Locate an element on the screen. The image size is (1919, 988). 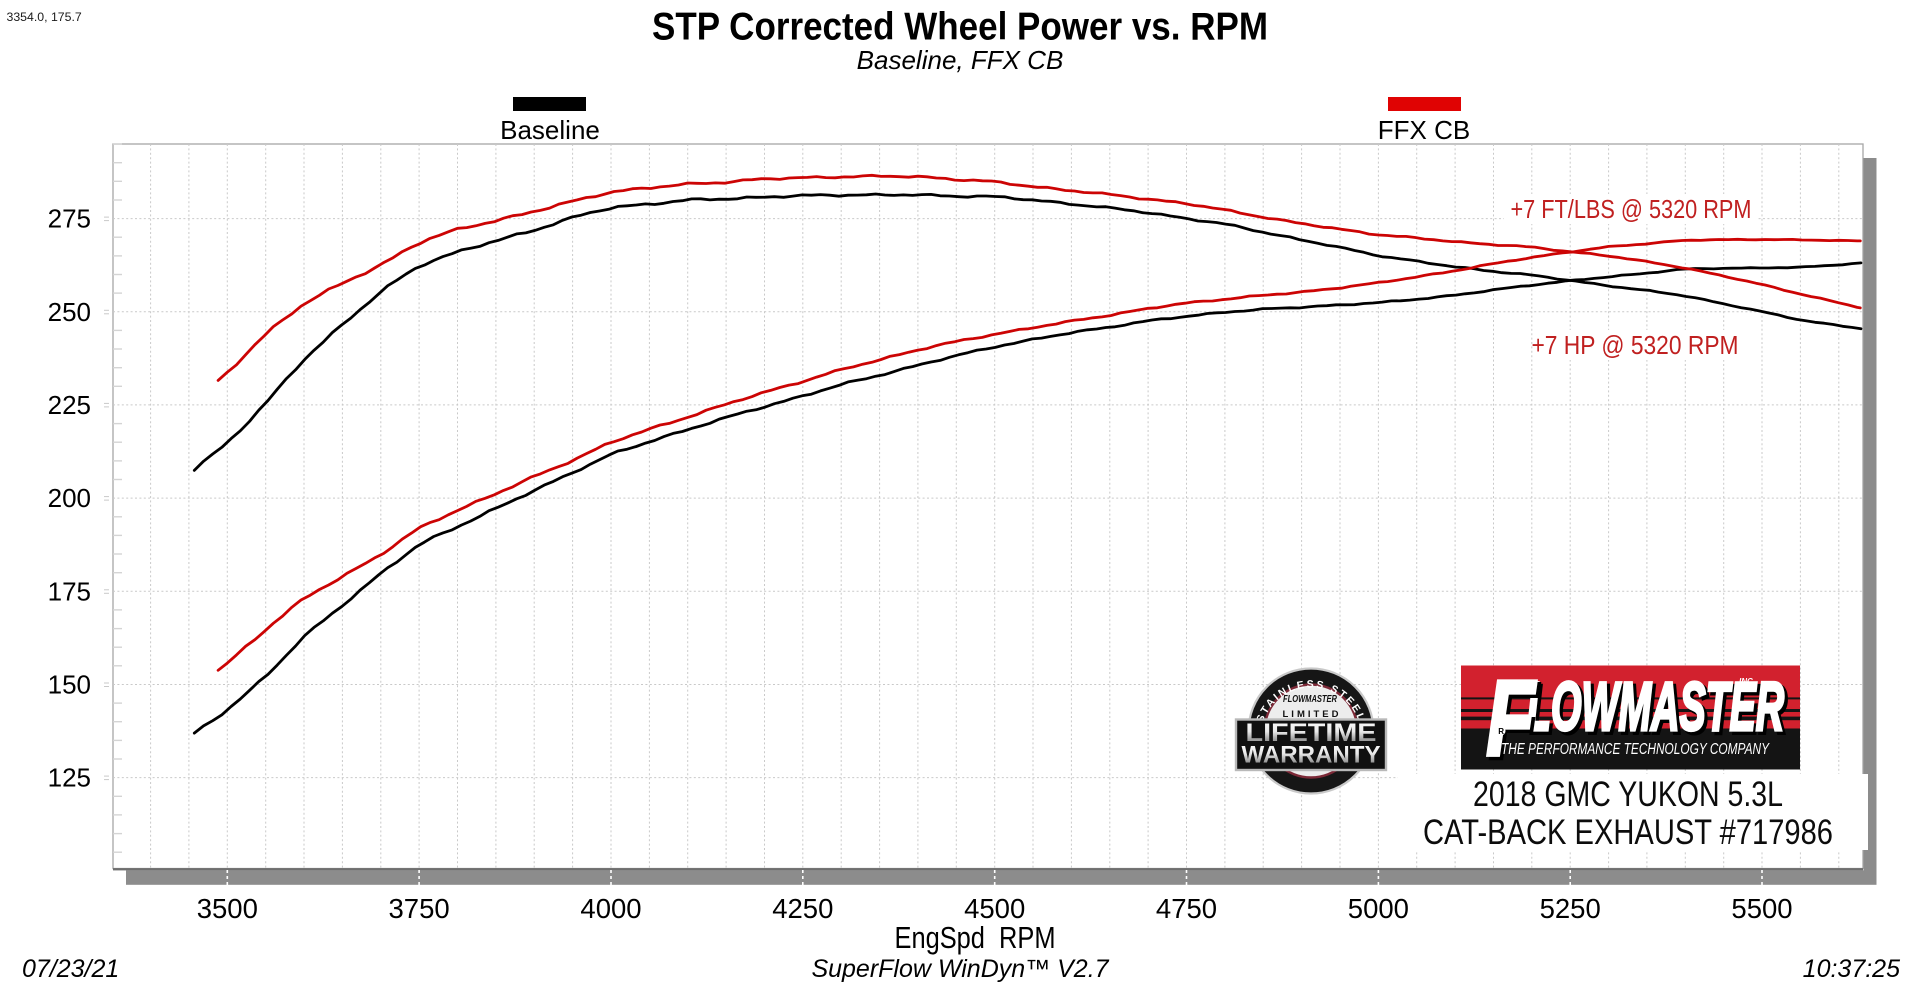
svg-text:THE PERFORMANCE TECHNOLOGY COM: THE PERFORMANCE TECHNOLOGY COMPANY is located at coordinates (1635, 749).